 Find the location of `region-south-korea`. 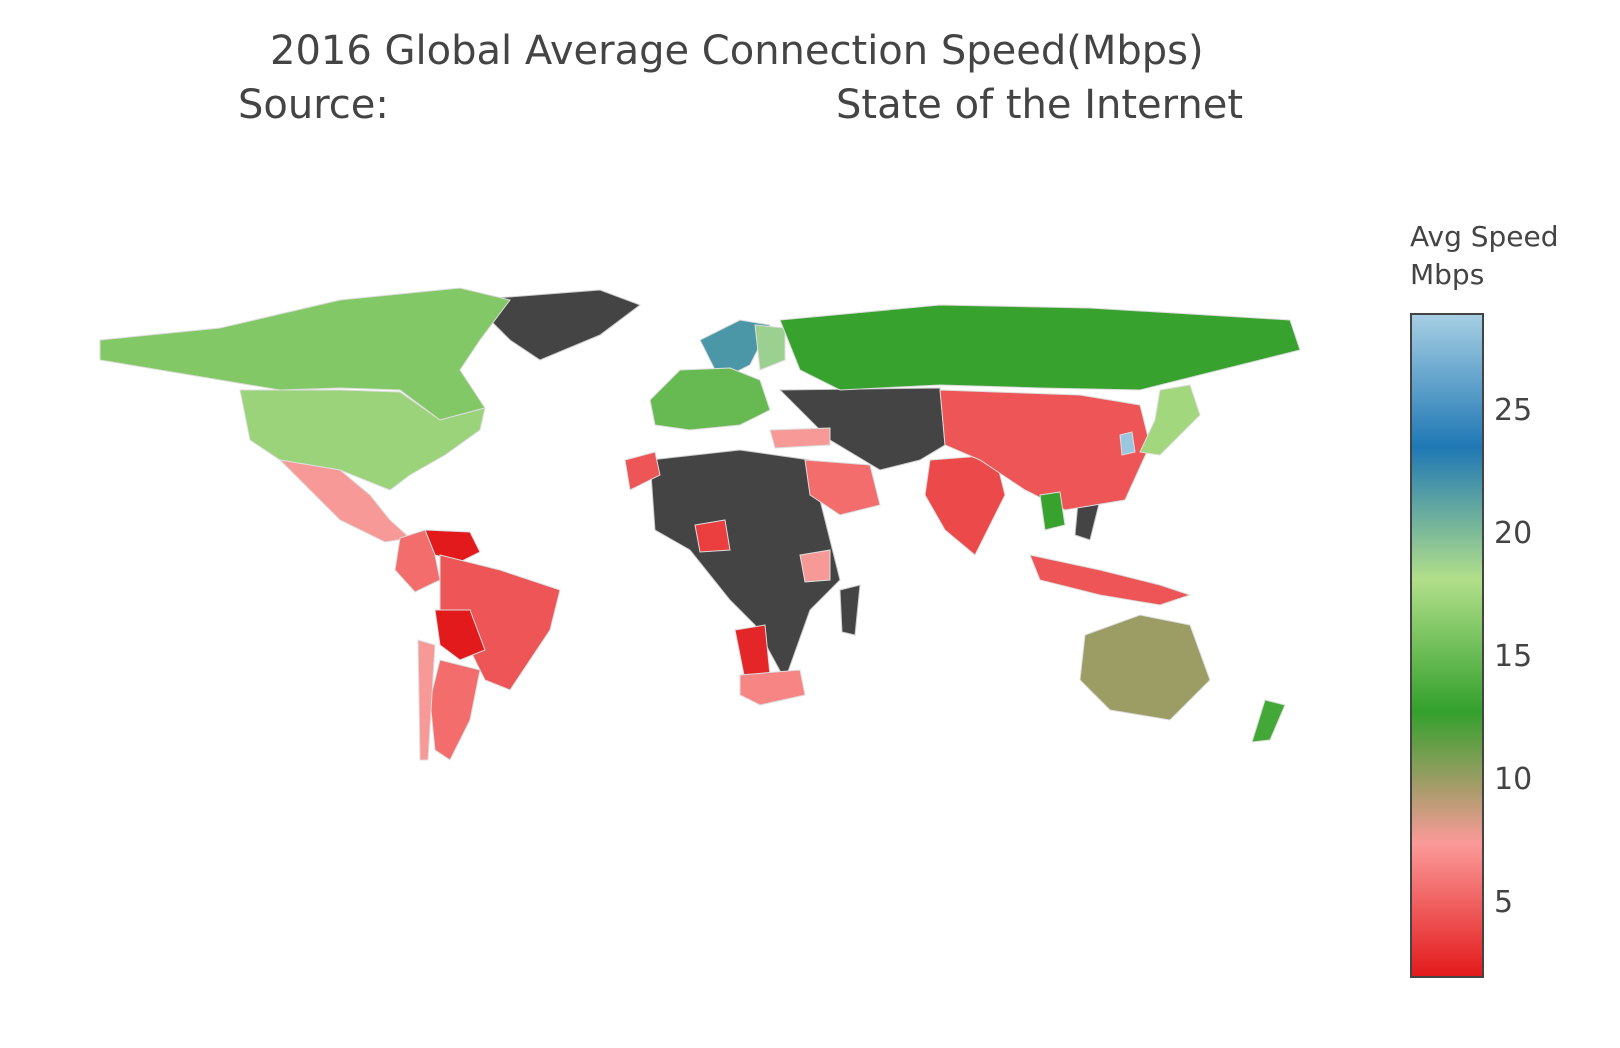

region-south-korea is located at coordinates (1127, 443).